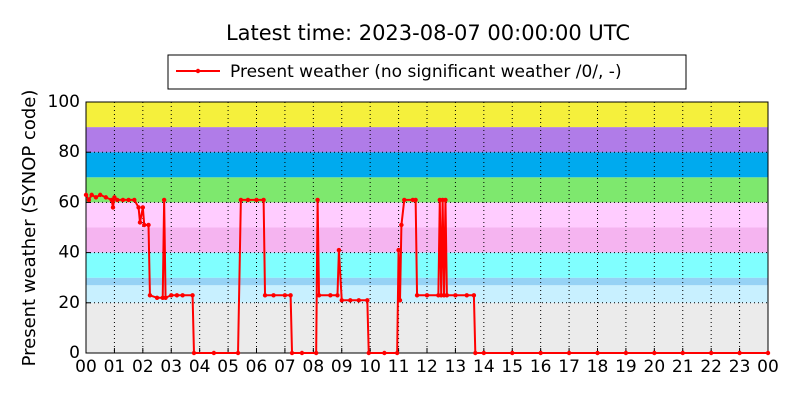 This screenshot has height=404, width=800. Describe the element at coordinates (626, 367) in the screenshot. I see `x-tick-label: 19` at that location.